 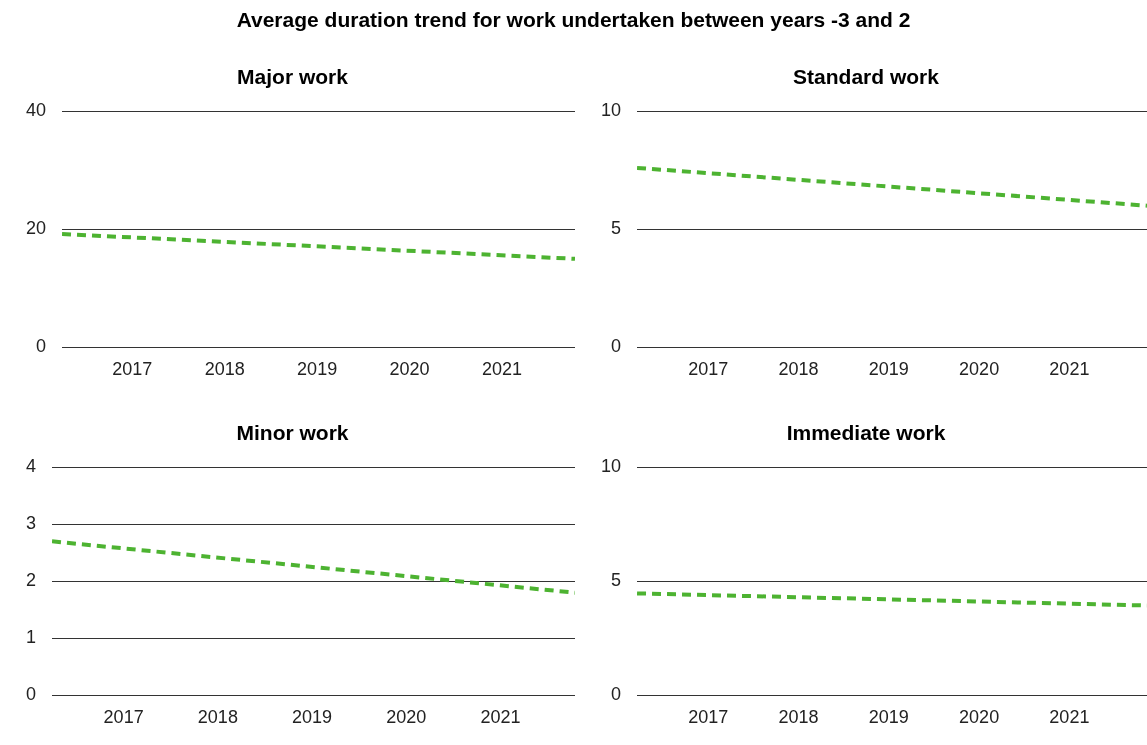 What do you see at coordinates (31, 580) in the screenshot?
I see `y-tick-label: 2` at bounding box center [31, 580].